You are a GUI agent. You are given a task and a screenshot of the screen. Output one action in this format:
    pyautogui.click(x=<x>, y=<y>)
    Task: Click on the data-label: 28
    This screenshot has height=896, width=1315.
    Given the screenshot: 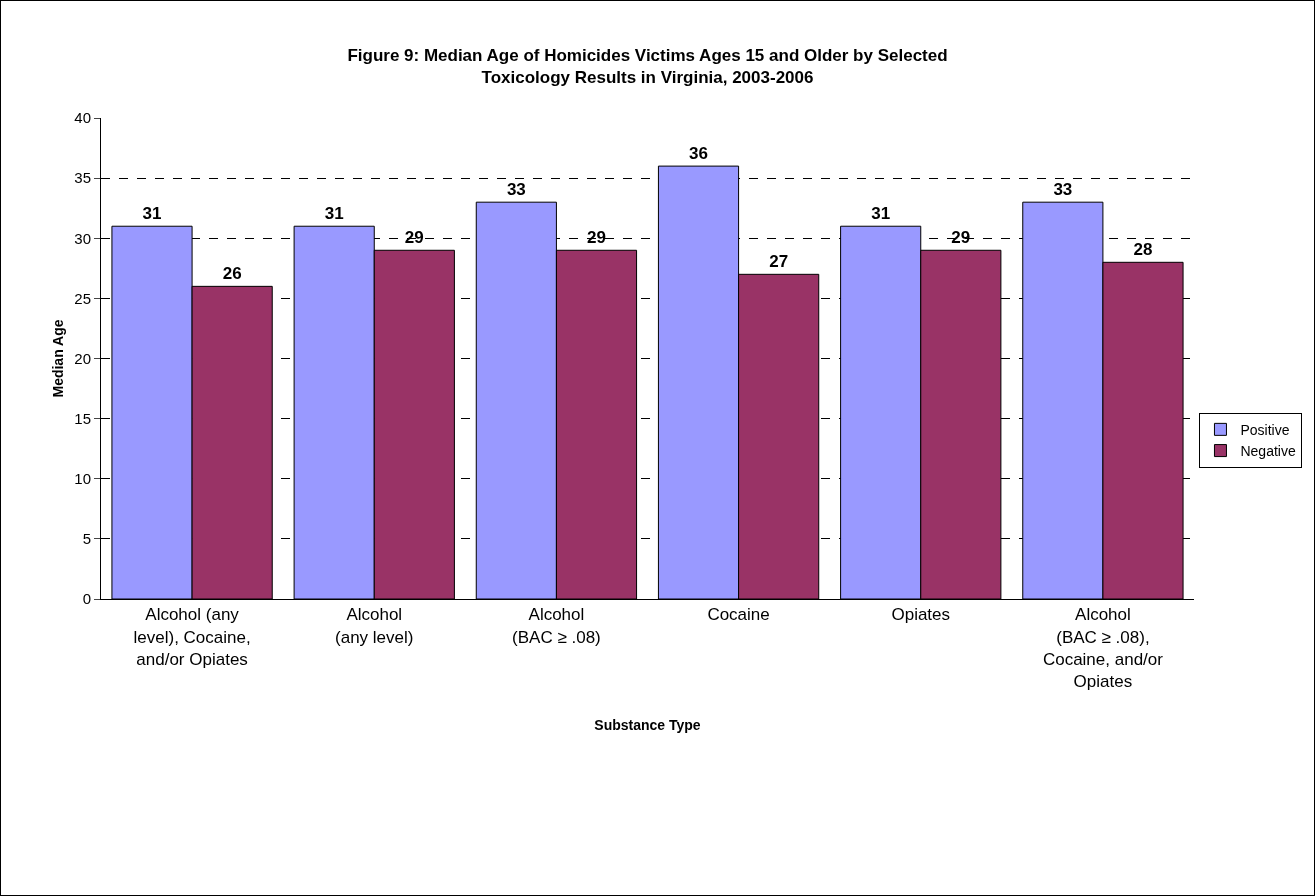 What is the action you would take?
    pyautogui.click(x=1143, y=250)
    